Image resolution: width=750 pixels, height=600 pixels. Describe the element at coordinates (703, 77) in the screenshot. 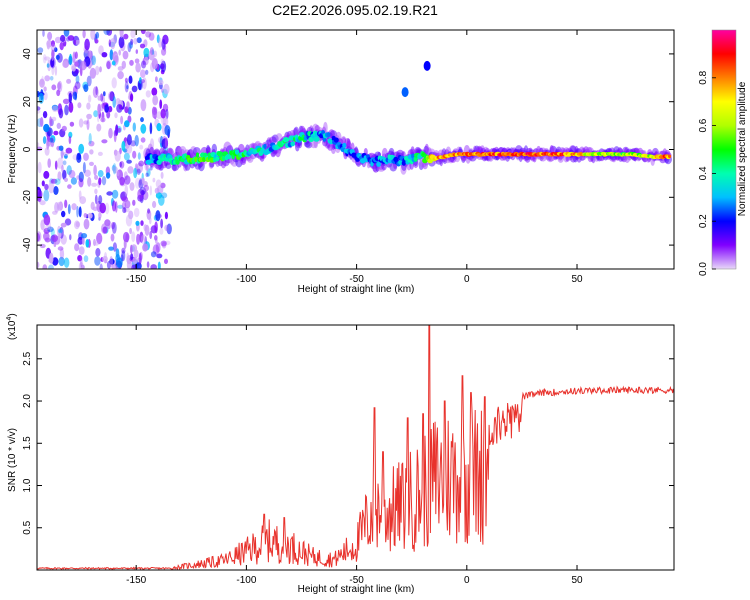

I see `colorbar-tick-label: 0.8` at that location.